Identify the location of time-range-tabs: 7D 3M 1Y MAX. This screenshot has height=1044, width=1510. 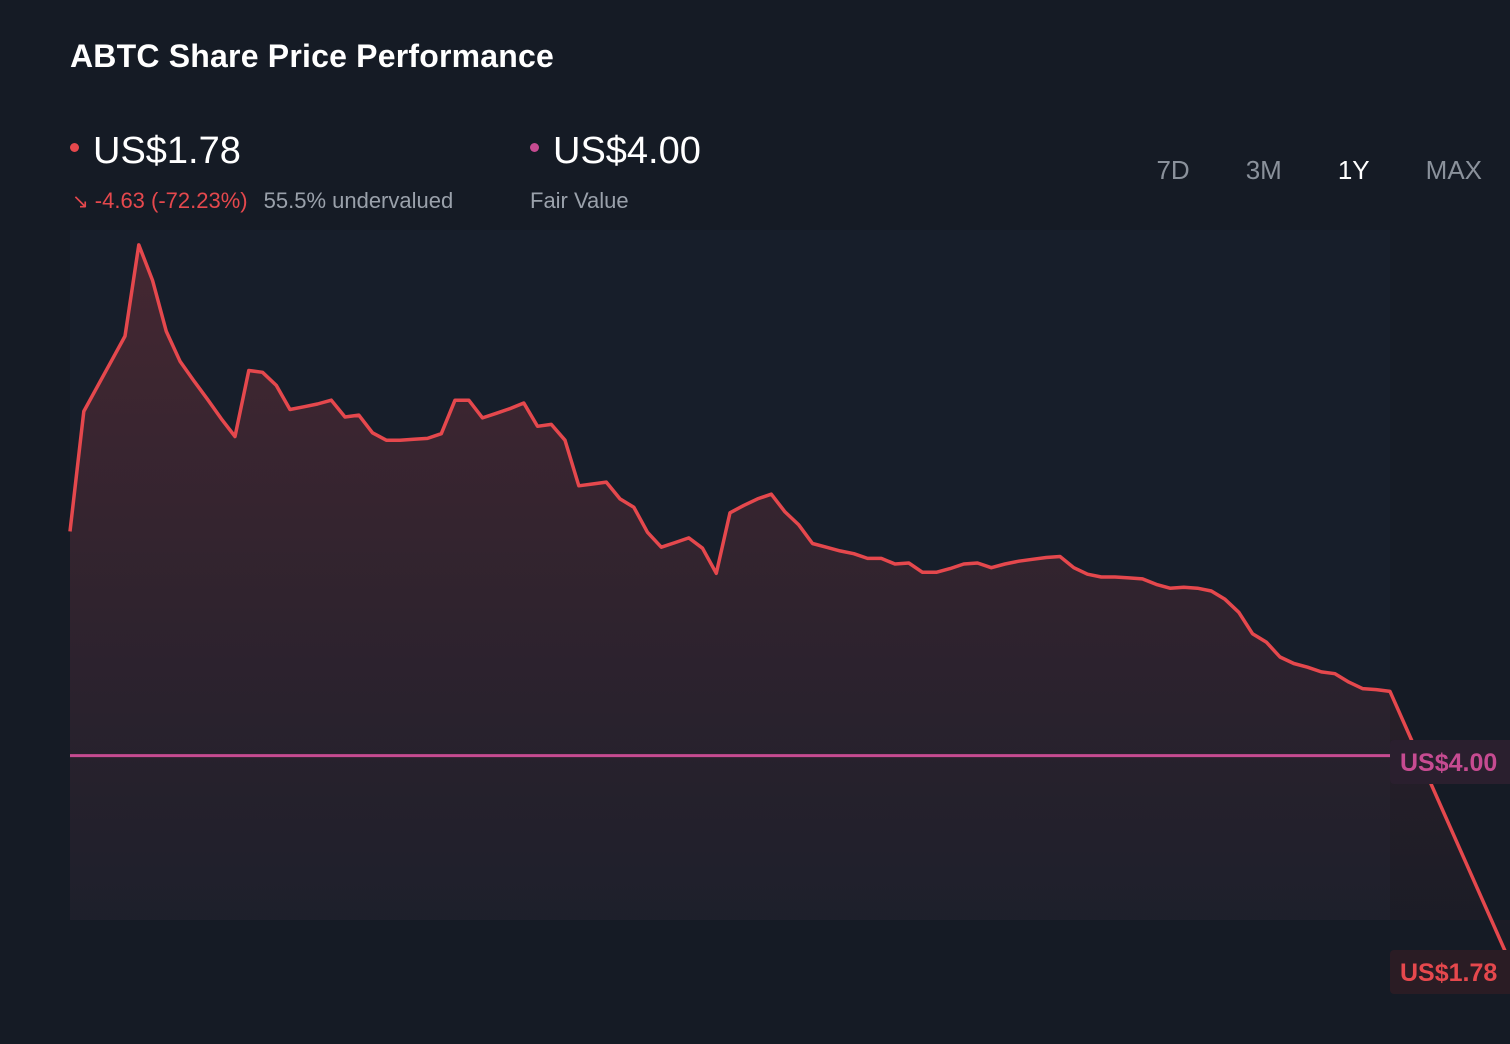
(1319, 170).